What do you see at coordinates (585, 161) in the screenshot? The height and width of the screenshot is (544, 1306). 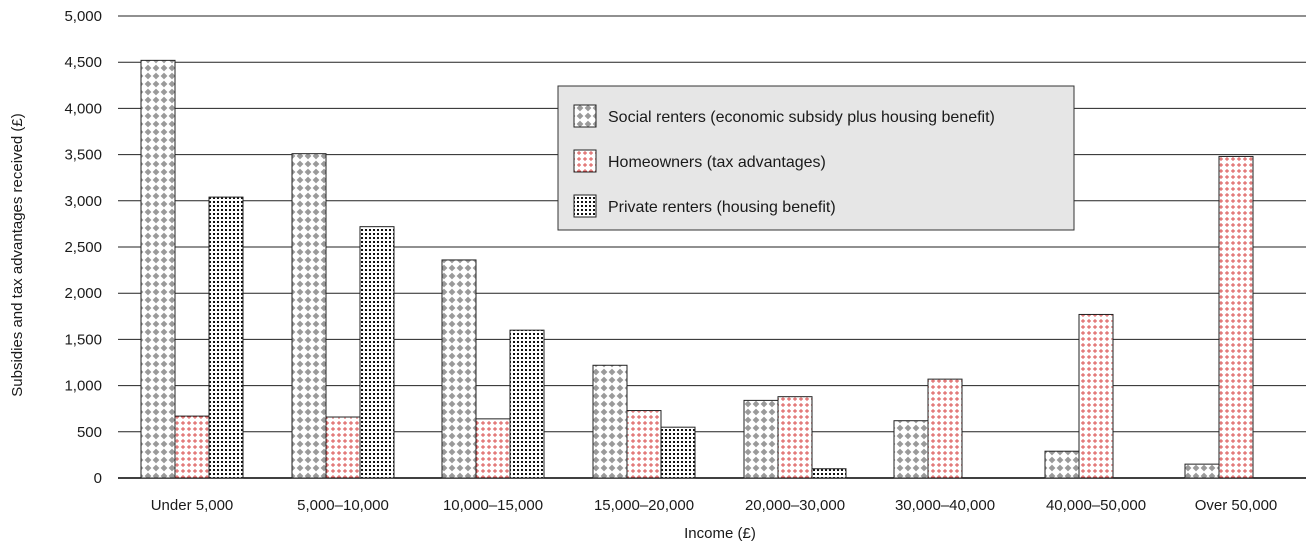 I see `legend-swatch-homeowners` at bounding box center [585, 161].